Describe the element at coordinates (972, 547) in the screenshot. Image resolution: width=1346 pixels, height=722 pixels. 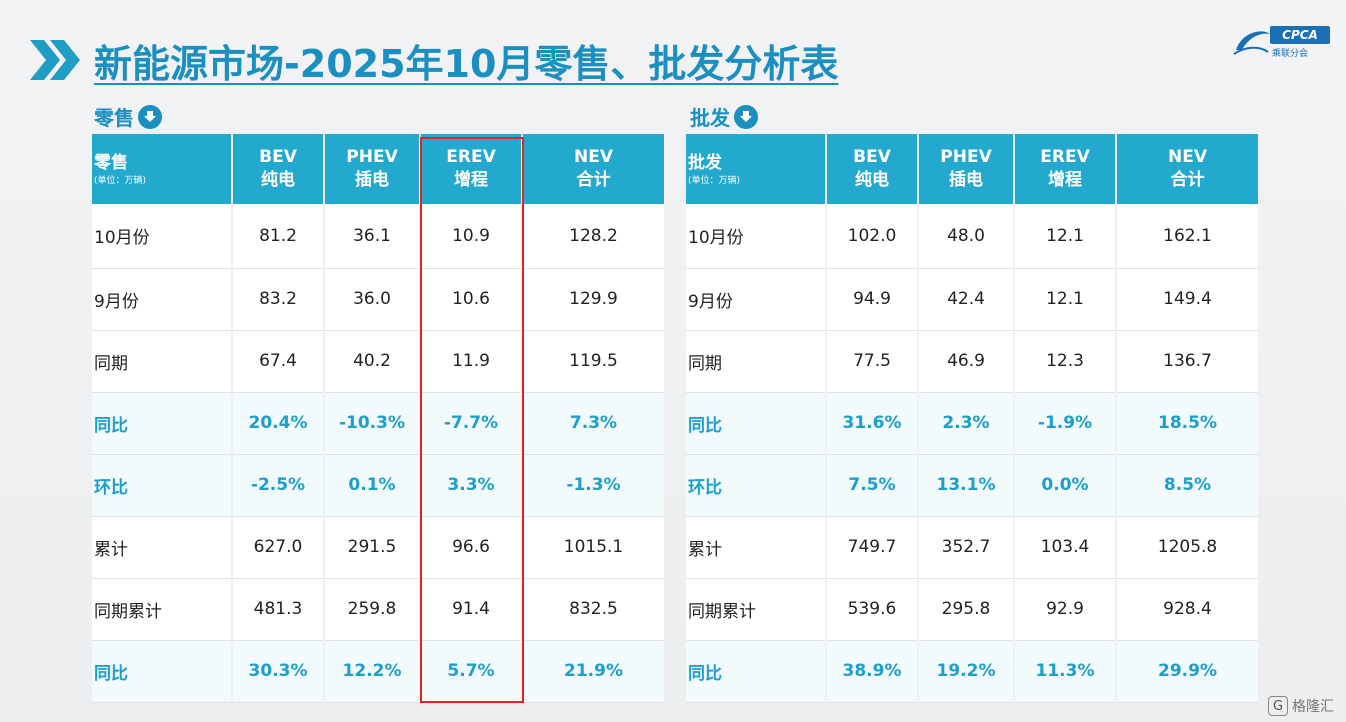
I see `table-row: 累计 749.7 352.7 103.4 1205.8` at that location.